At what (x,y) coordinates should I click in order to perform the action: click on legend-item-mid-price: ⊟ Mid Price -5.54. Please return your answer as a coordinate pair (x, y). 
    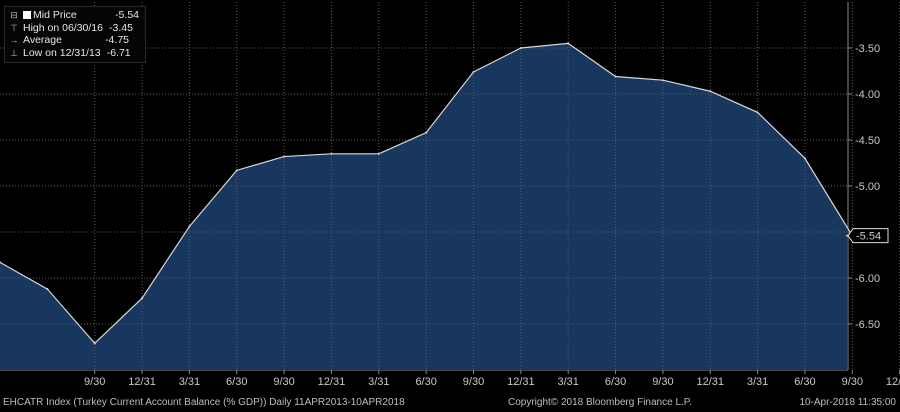
    Looking at the image, I should click on (74, 15).